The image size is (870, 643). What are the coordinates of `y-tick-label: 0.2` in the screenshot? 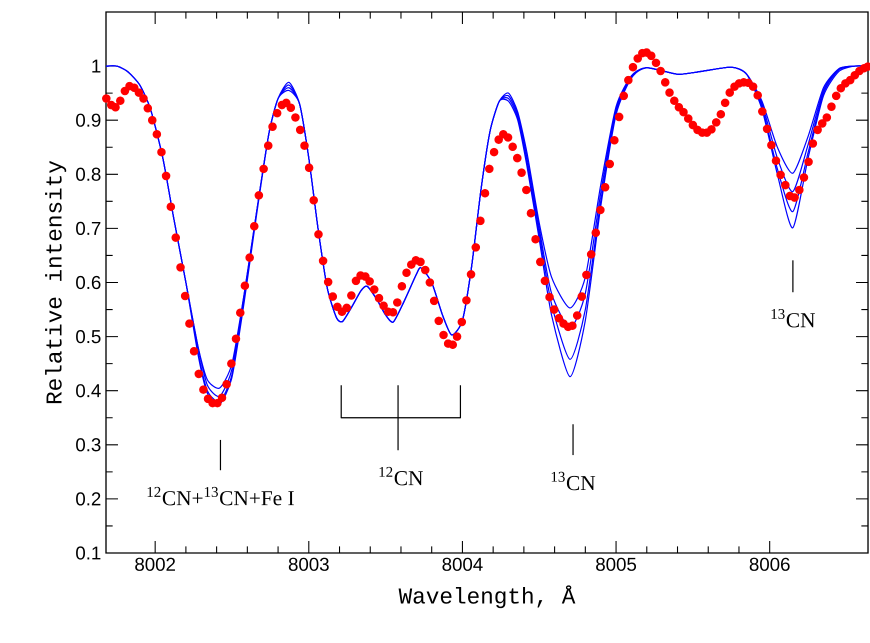 It's located at (88, 499).